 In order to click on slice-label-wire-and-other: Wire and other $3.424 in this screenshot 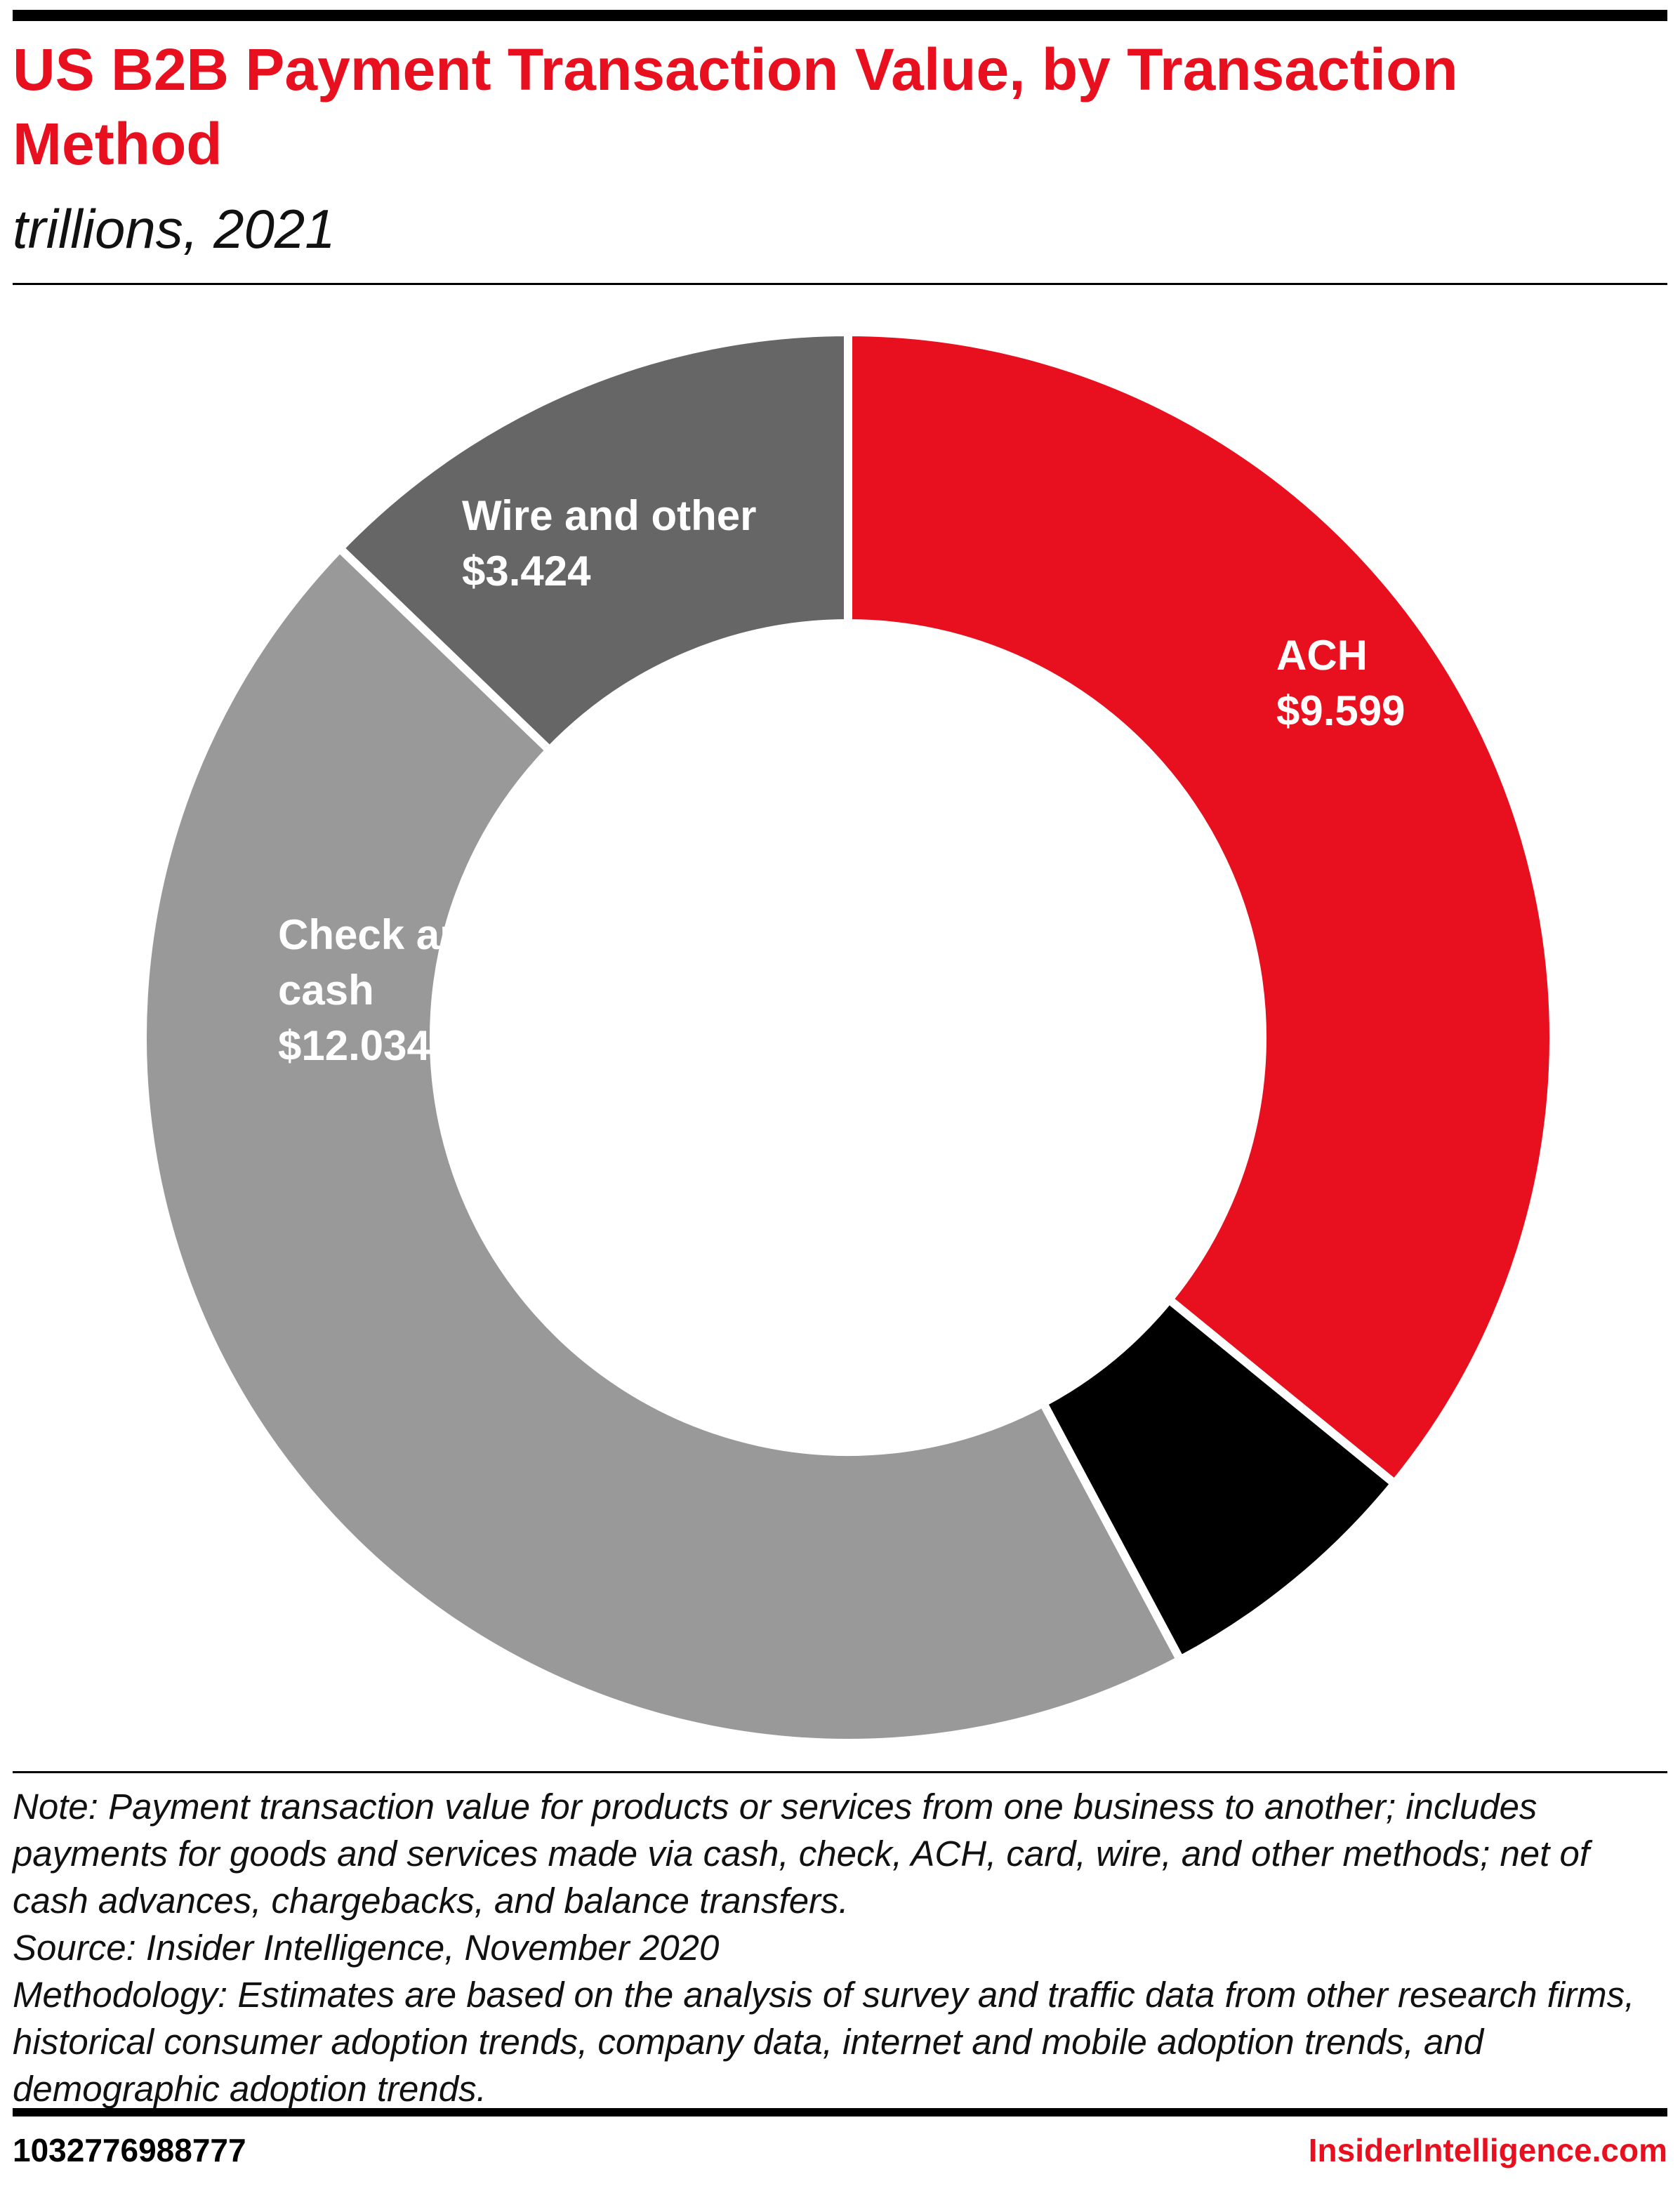, I will do `click(610, 543)`.